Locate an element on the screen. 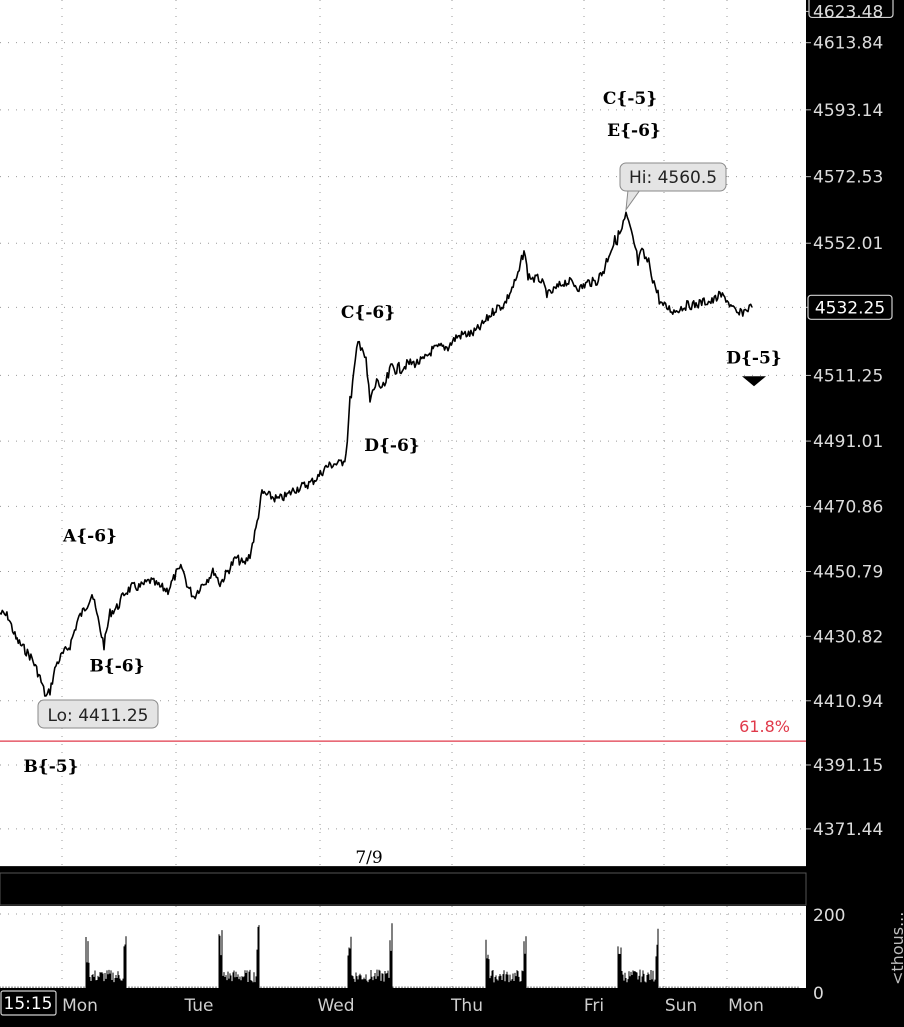  price-tick-label: 4623.48 is located at coordinates (848, 12).